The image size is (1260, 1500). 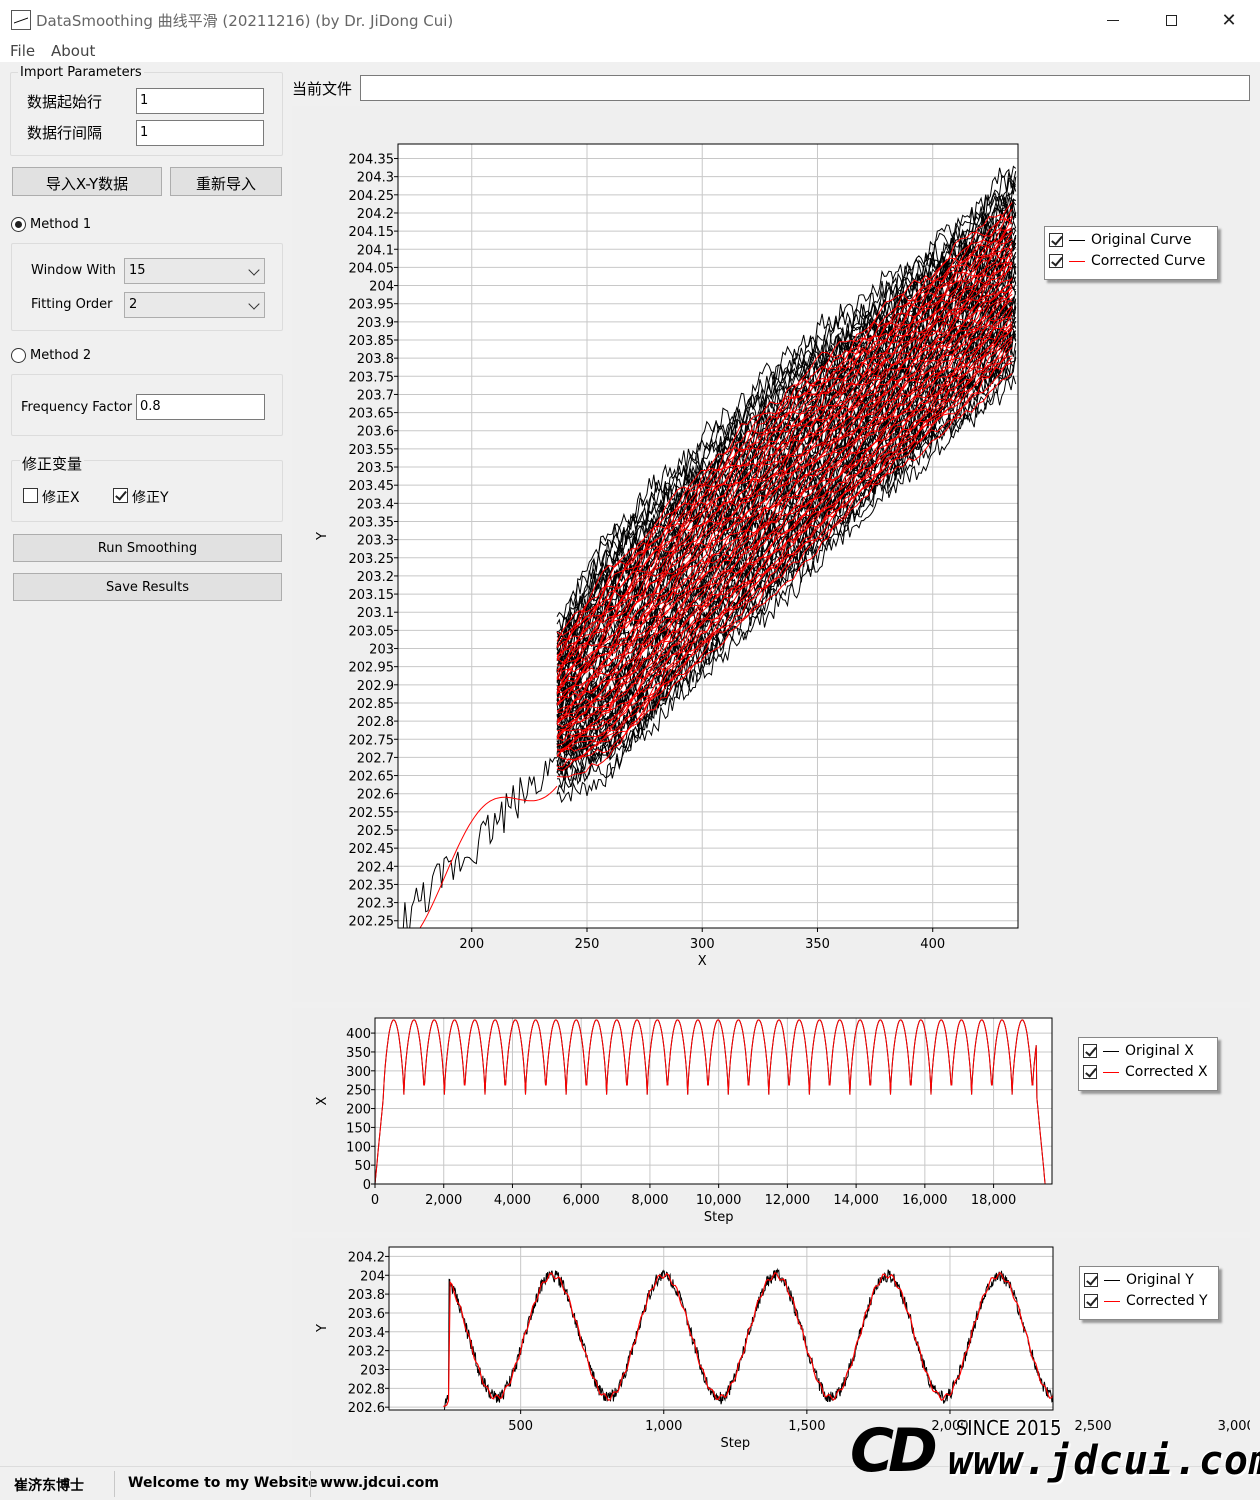 I want to click on y-tick-label: 203.45, so click(x=372, y=486).